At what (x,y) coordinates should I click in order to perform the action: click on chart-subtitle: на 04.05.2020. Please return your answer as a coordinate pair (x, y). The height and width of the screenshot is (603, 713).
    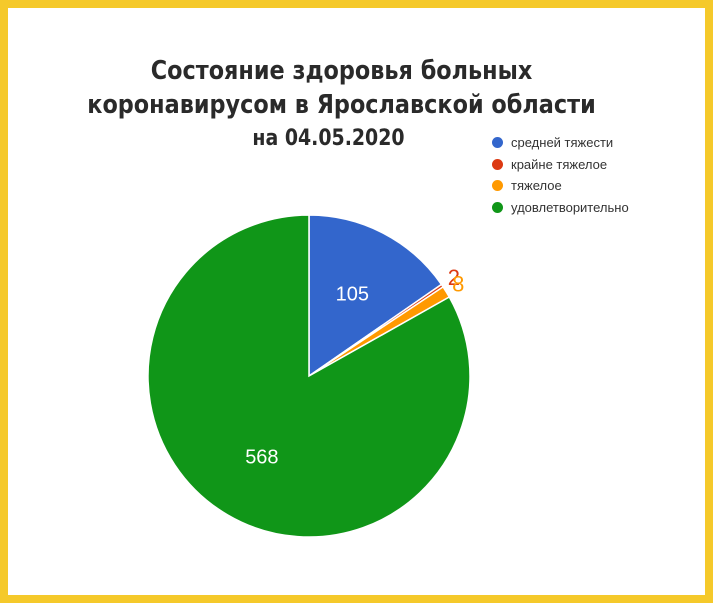
    Looking at the image, I should click on (328, 138).